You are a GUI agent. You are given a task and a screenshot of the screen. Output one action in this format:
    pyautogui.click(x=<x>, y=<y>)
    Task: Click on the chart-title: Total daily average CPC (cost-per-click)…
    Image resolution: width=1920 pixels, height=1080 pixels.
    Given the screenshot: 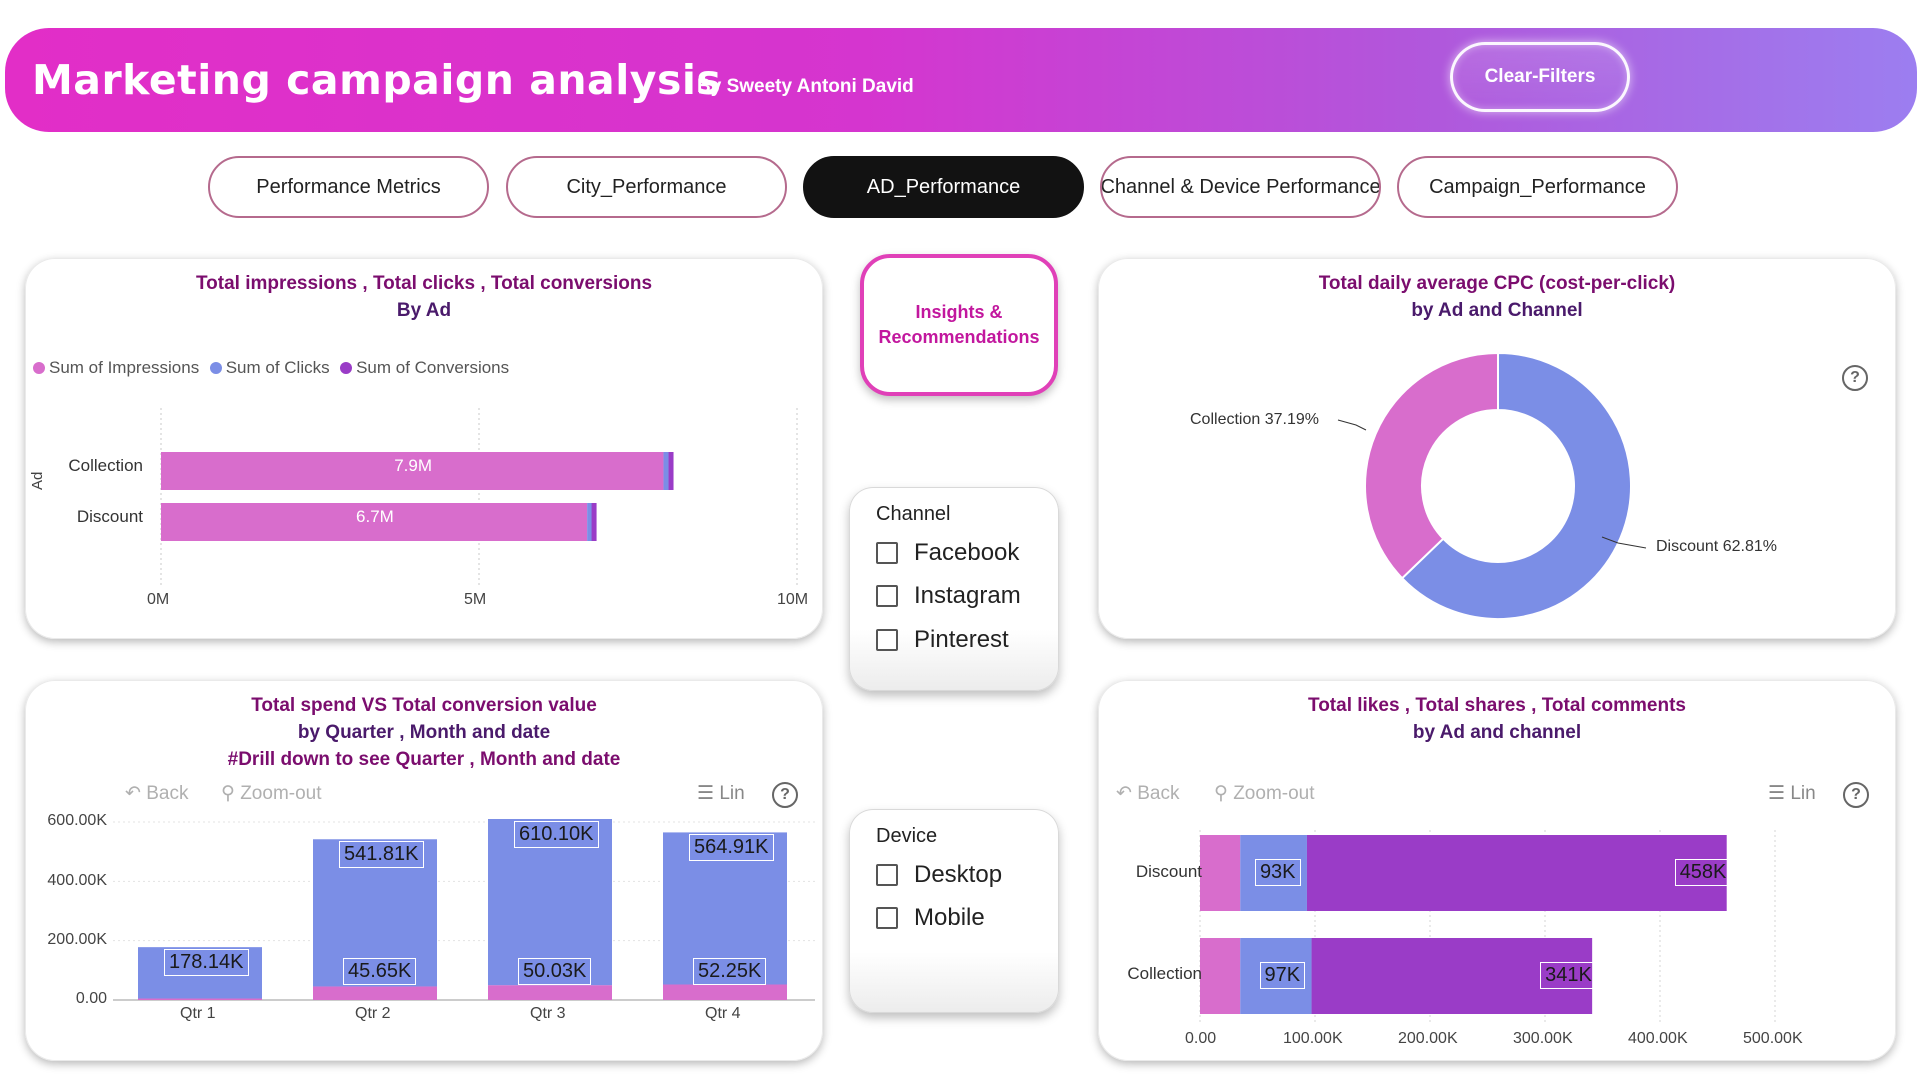 What is the action you would take?
    pyautogui.click(x=1497, y=297)
    